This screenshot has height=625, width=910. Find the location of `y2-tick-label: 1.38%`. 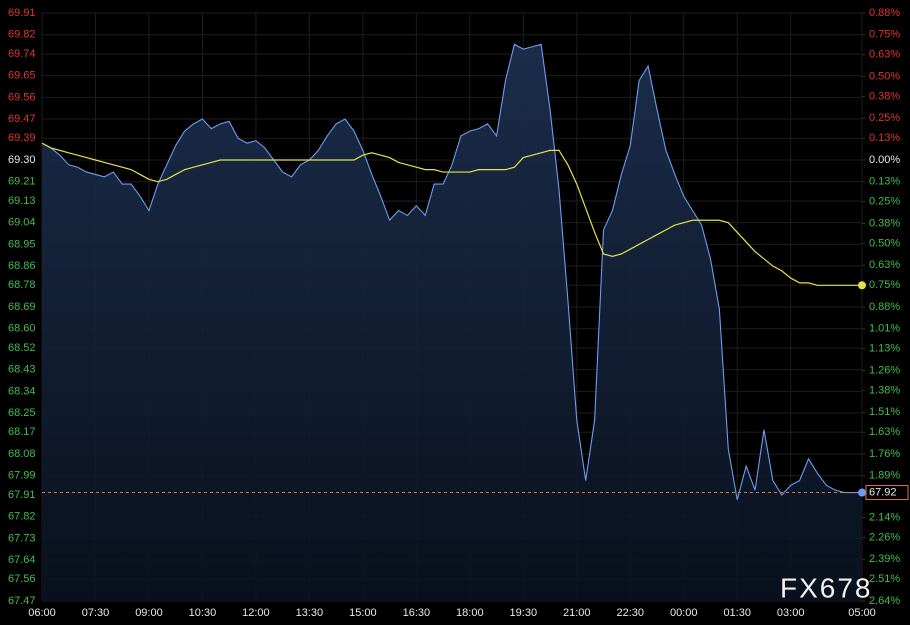

y2-tick-label: 1.38% is located at coordinates (884, 390).